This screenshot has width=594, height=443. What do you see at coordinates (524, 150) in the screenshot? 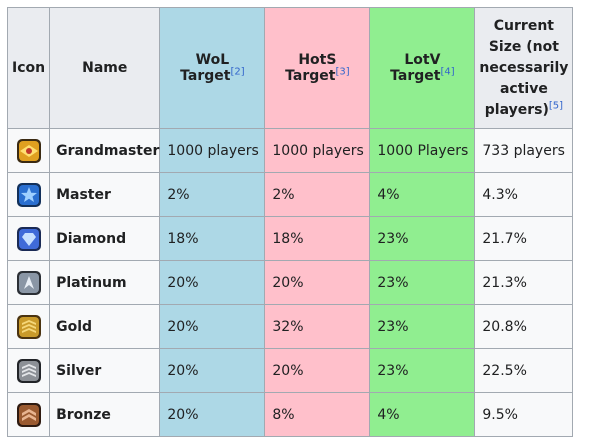
I see `current-size-cell: 733 players` at bounding box center [524, 150].